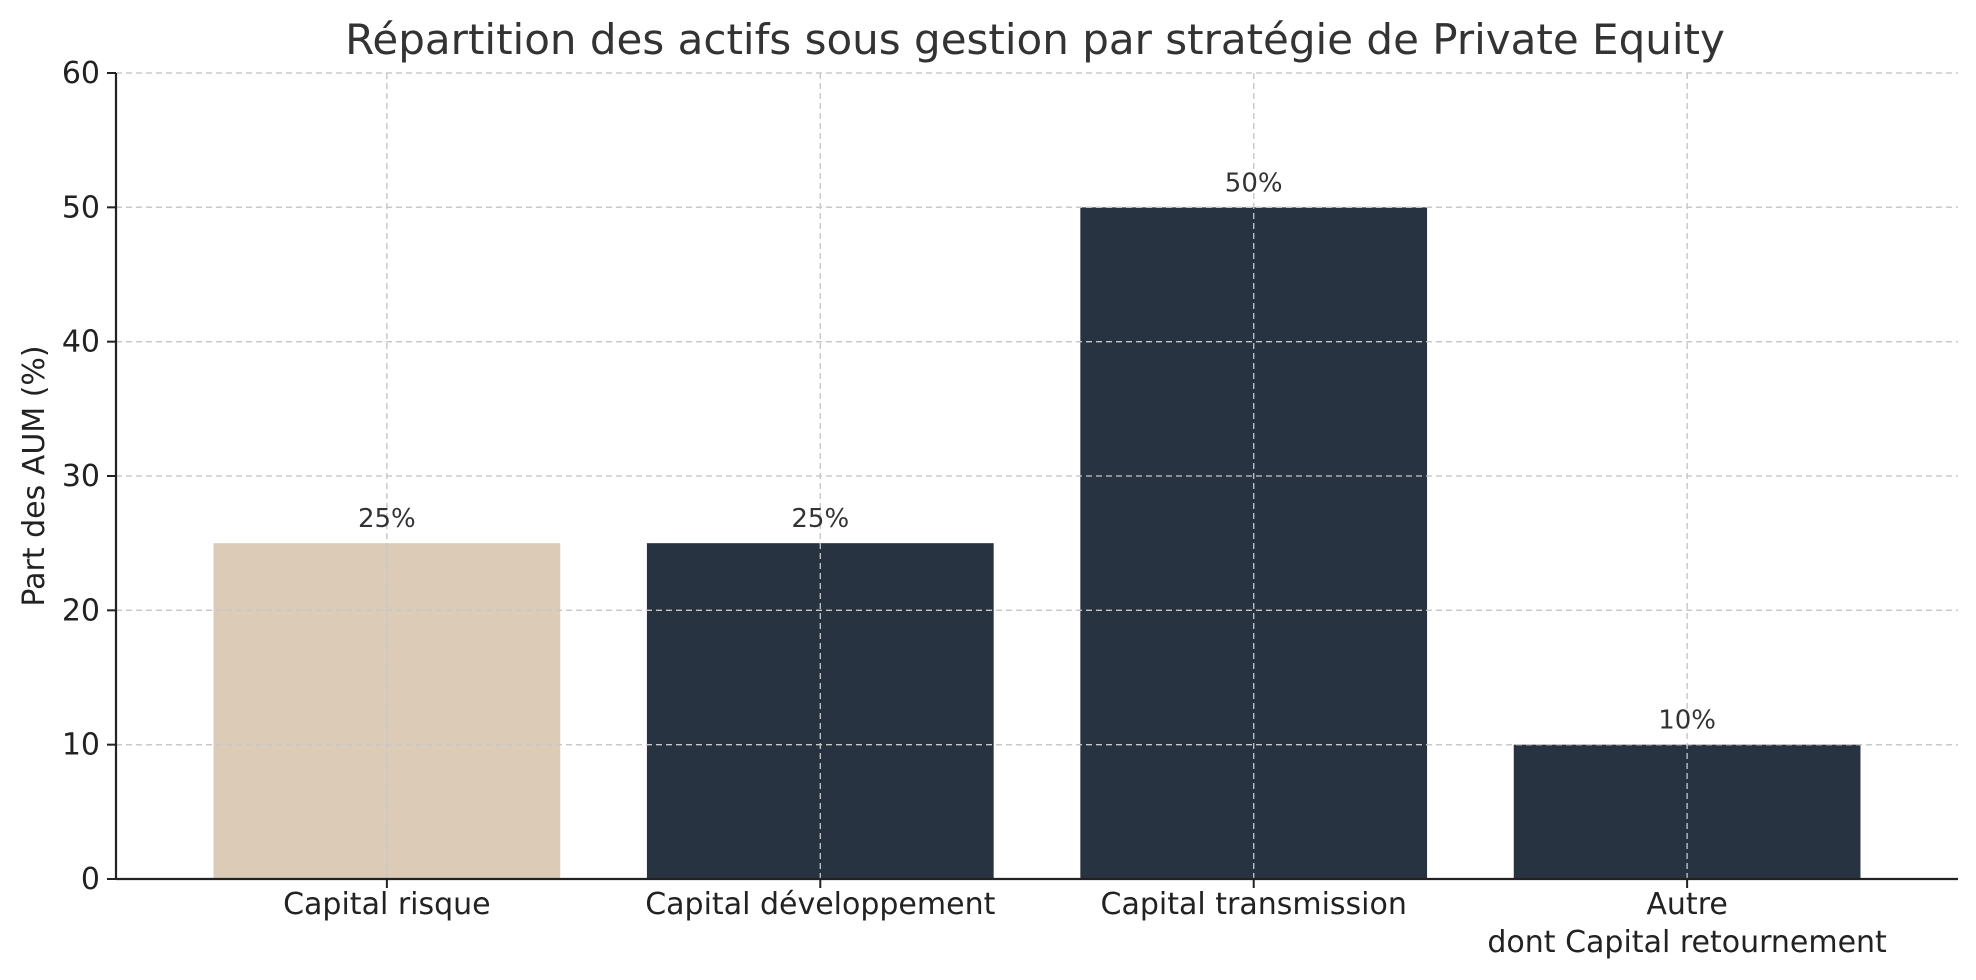 Image resolution: width=1976 pixels, height=980 pixels. Describe the element at coordinates (387, 904) in the screenshot. I see `x-tick-label: Capital risque` at that location.